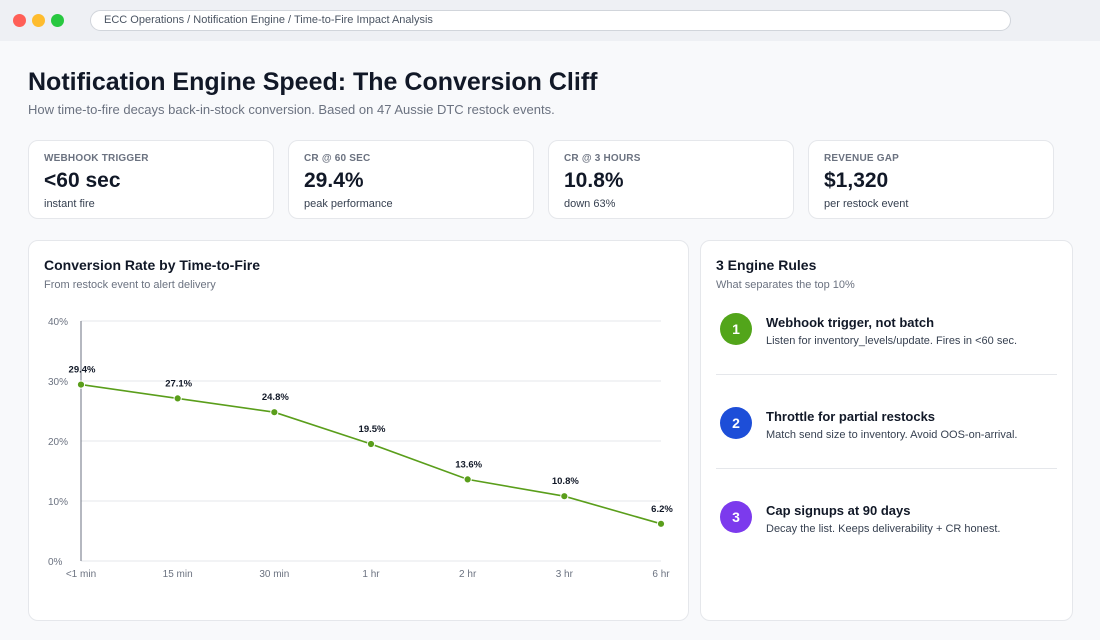  Describe the element at coordinates (58, 322) in the screenshot. I see `y-tick-label: 40%` at that location.